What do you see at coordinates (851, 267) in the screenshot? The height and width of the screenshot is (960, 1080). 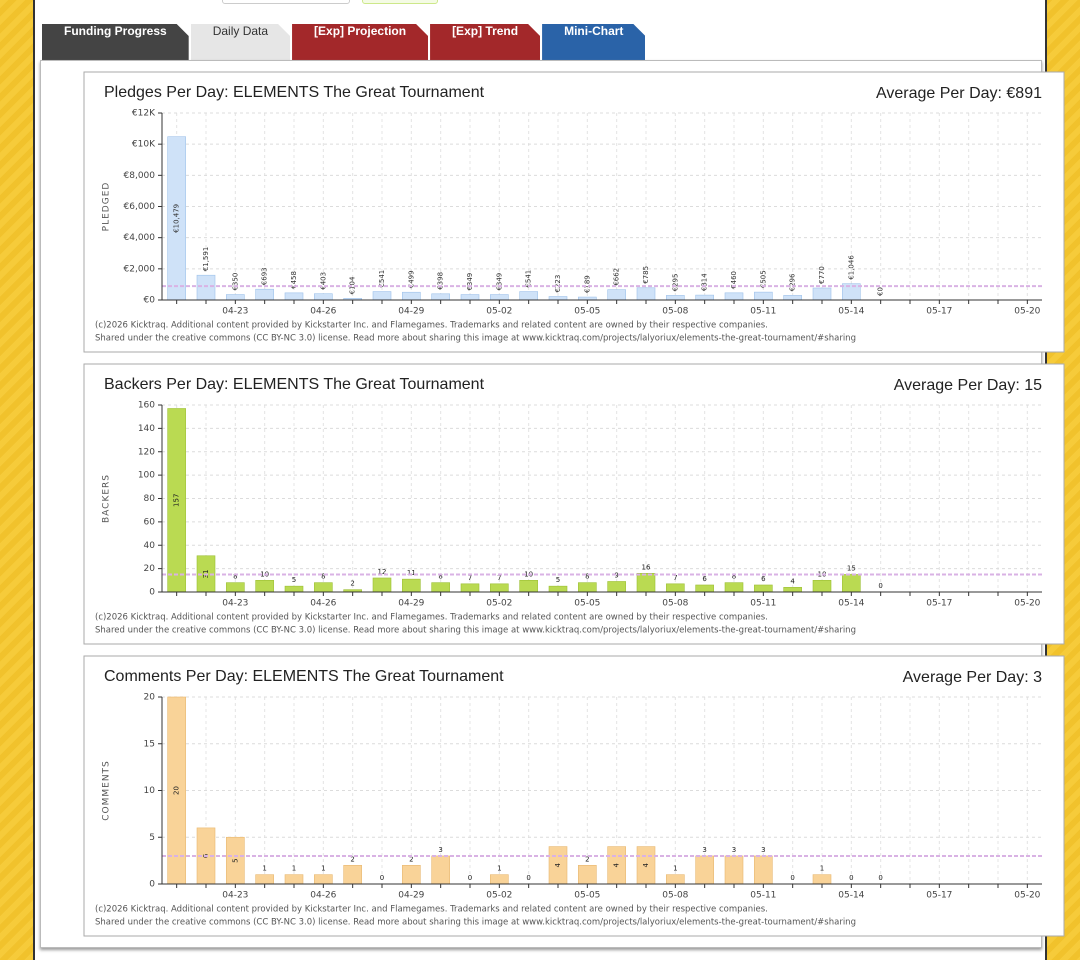 I see `value-label: €1,046` at bounding box center [851, 267].